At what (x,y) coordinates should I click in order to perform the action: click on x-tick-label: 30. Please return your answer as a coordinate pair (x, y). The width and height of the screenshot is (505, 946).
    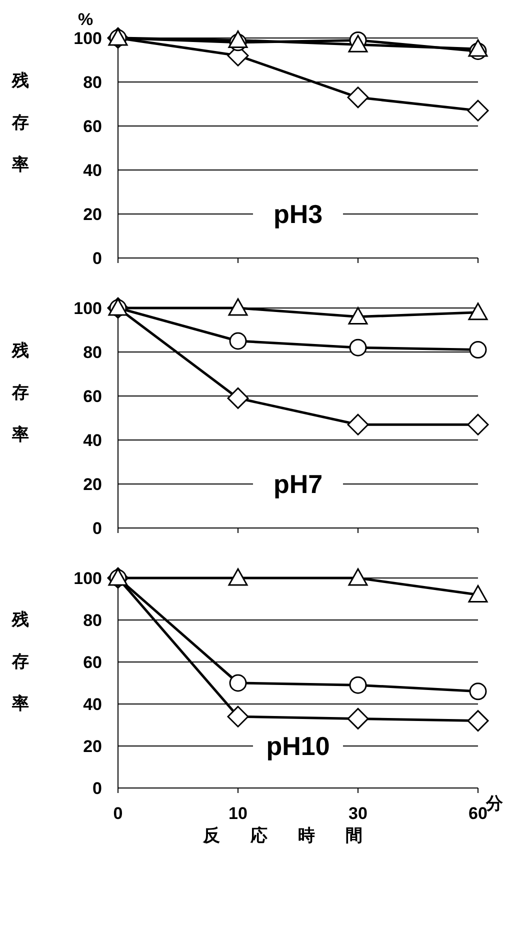
    Looking at the image, I should click on (358, 814).